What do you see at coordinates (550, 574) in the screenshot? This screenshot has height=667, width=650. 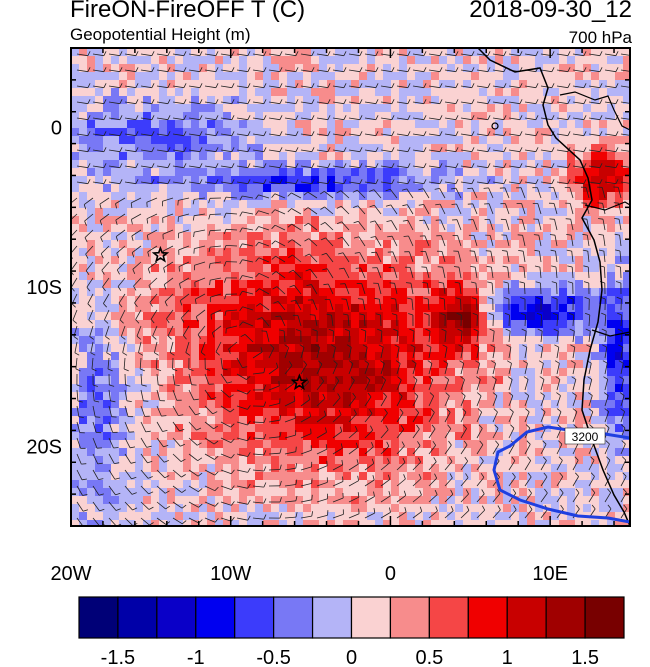 I see `x-tick-label: 10E` at bounding box center [550, 574].